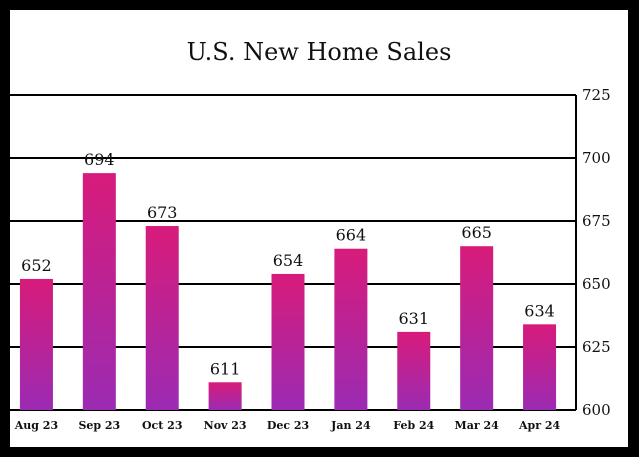  Describe the element at coordinates (539, 310) in the screenshot. I see `data-label: 634` at that location.